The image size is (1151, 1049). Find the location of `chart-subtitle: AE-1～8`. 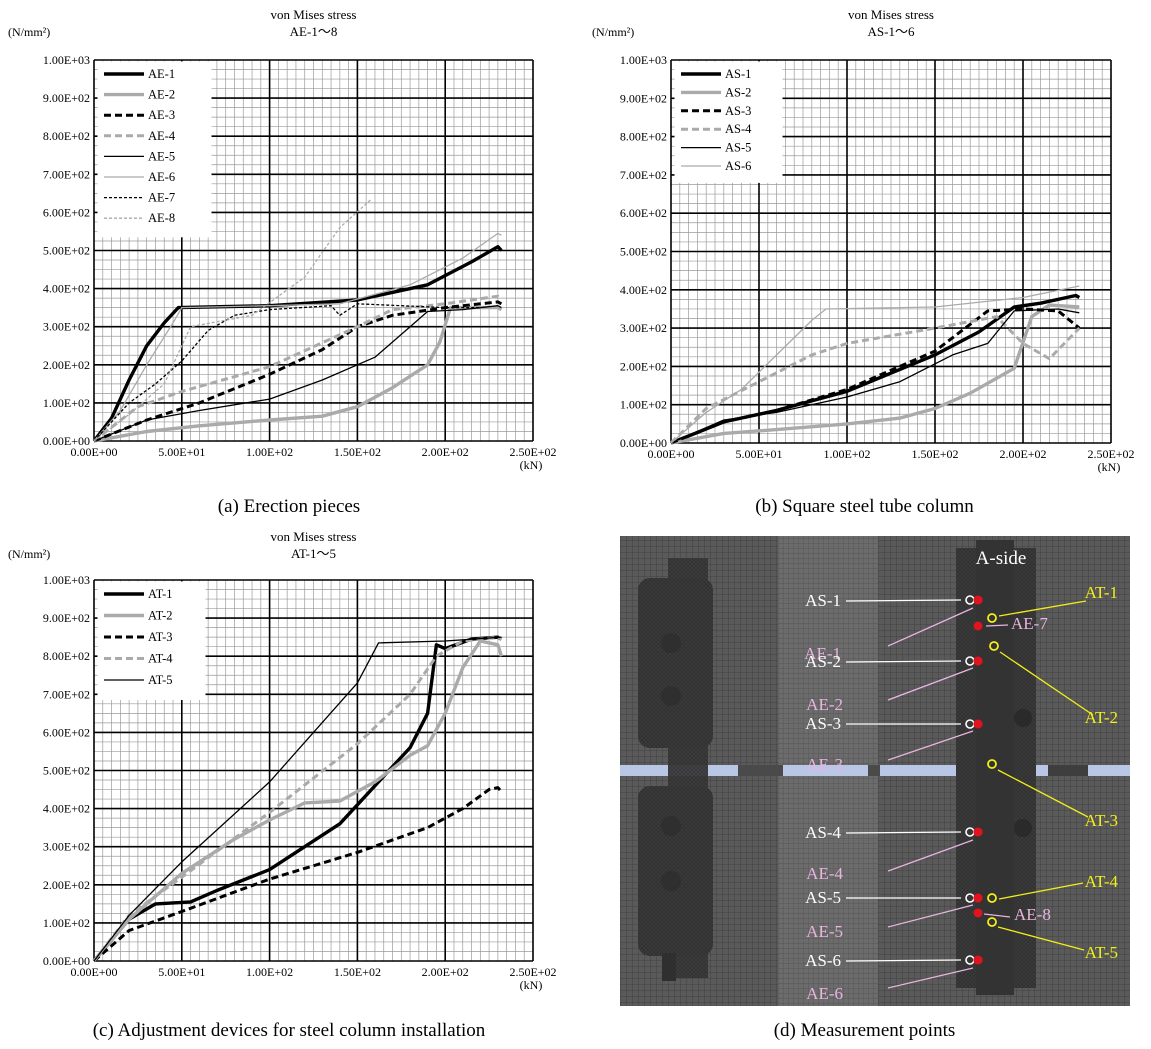

chart-subtitle: AE-1～8 is located at coordinates (314, 31).